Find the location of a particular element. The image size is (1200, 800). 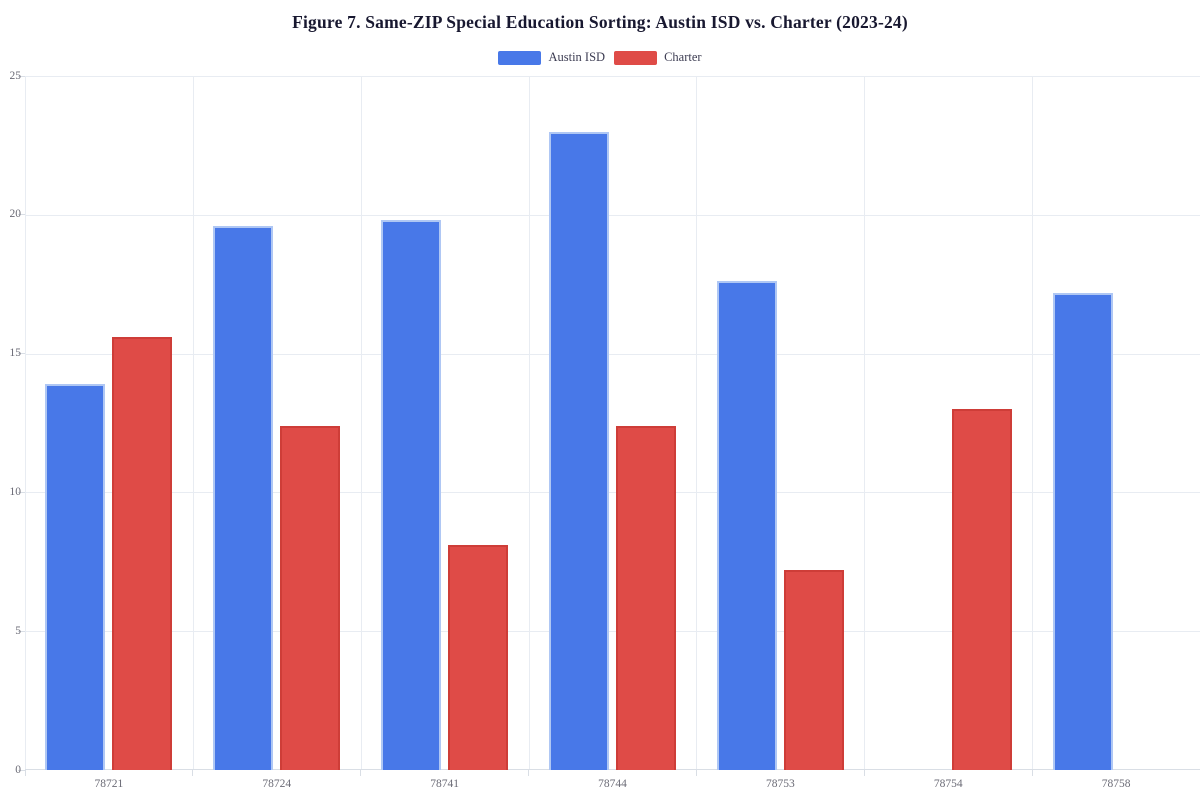

x-tick-label-78753: 78753 is located at coordinates (780, 784).